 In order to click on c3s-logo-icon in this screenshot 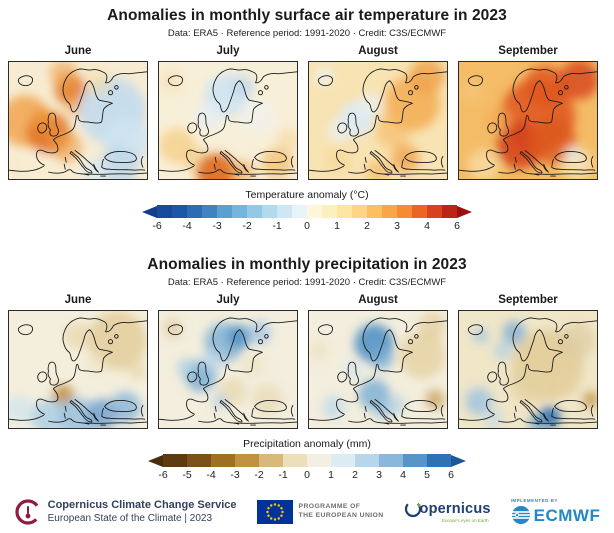, I will do `click(28, 512)`.